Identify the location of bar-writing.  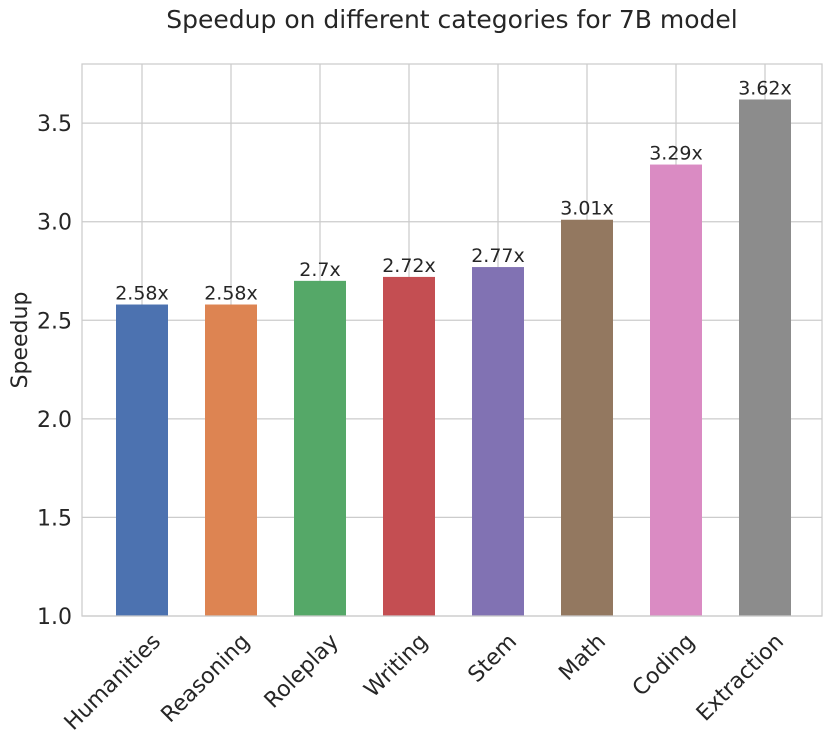
(409, 446).